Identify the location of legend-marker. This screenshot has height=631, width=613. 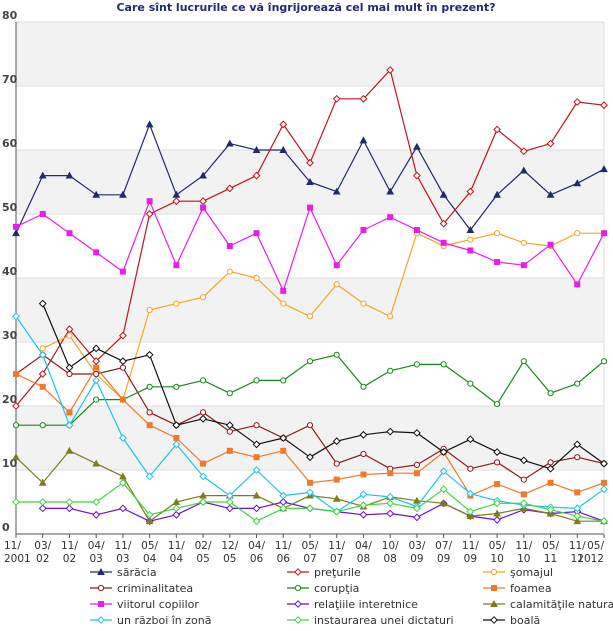
(494, 620).